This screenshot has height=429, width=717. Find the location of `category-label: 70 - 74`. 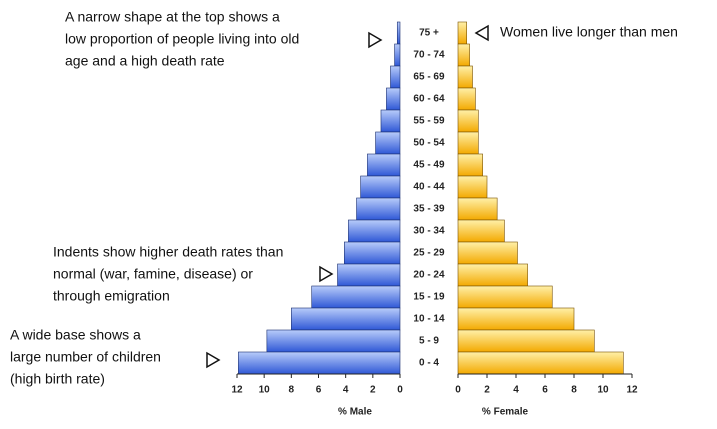

category-label: 70 - 74 is located at coordinates (429, 55).